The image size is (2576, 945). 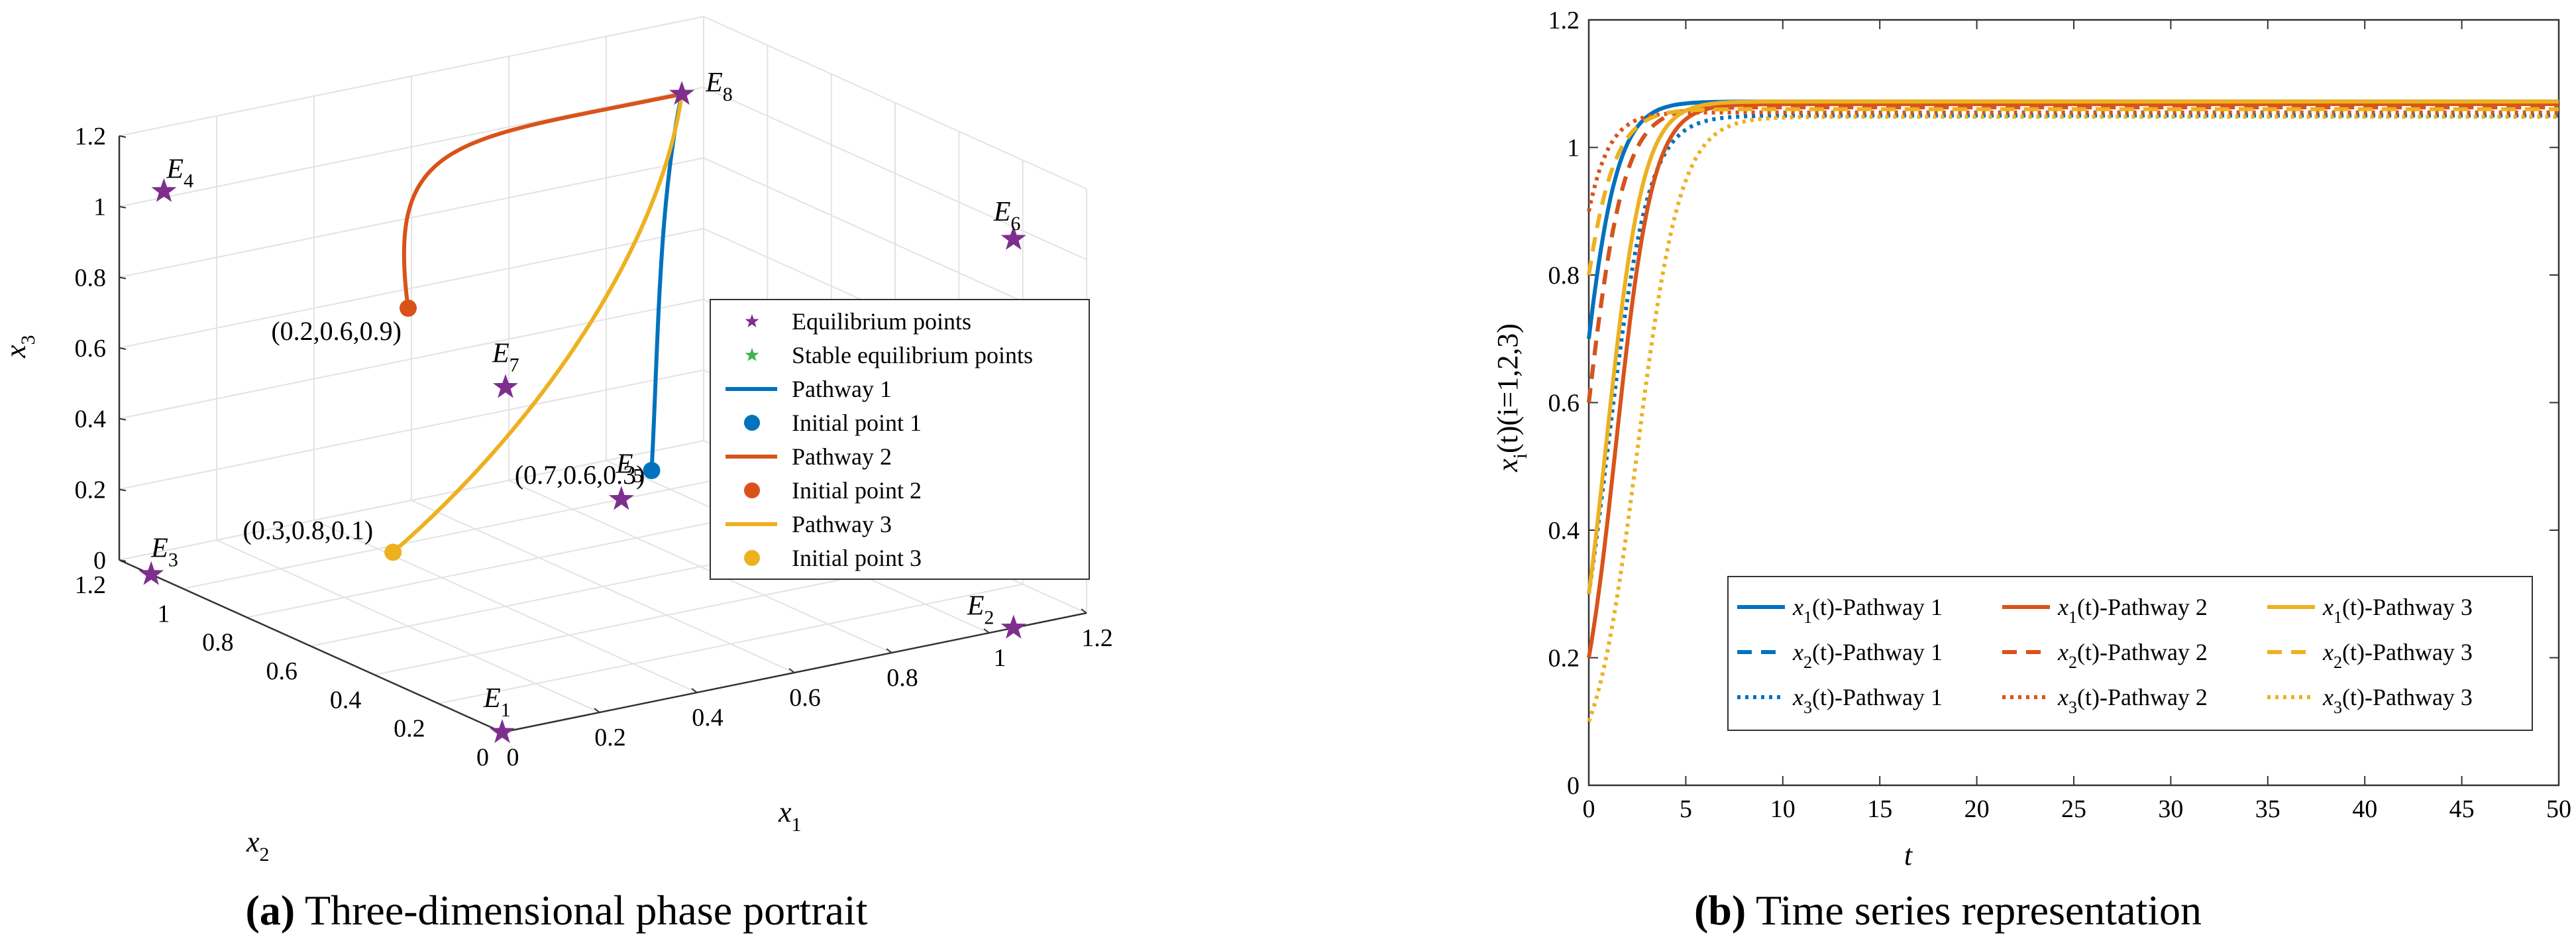 I want to click on legend-entry-label: x1(t)-Pathway 2, so click(x=2132, y=610).